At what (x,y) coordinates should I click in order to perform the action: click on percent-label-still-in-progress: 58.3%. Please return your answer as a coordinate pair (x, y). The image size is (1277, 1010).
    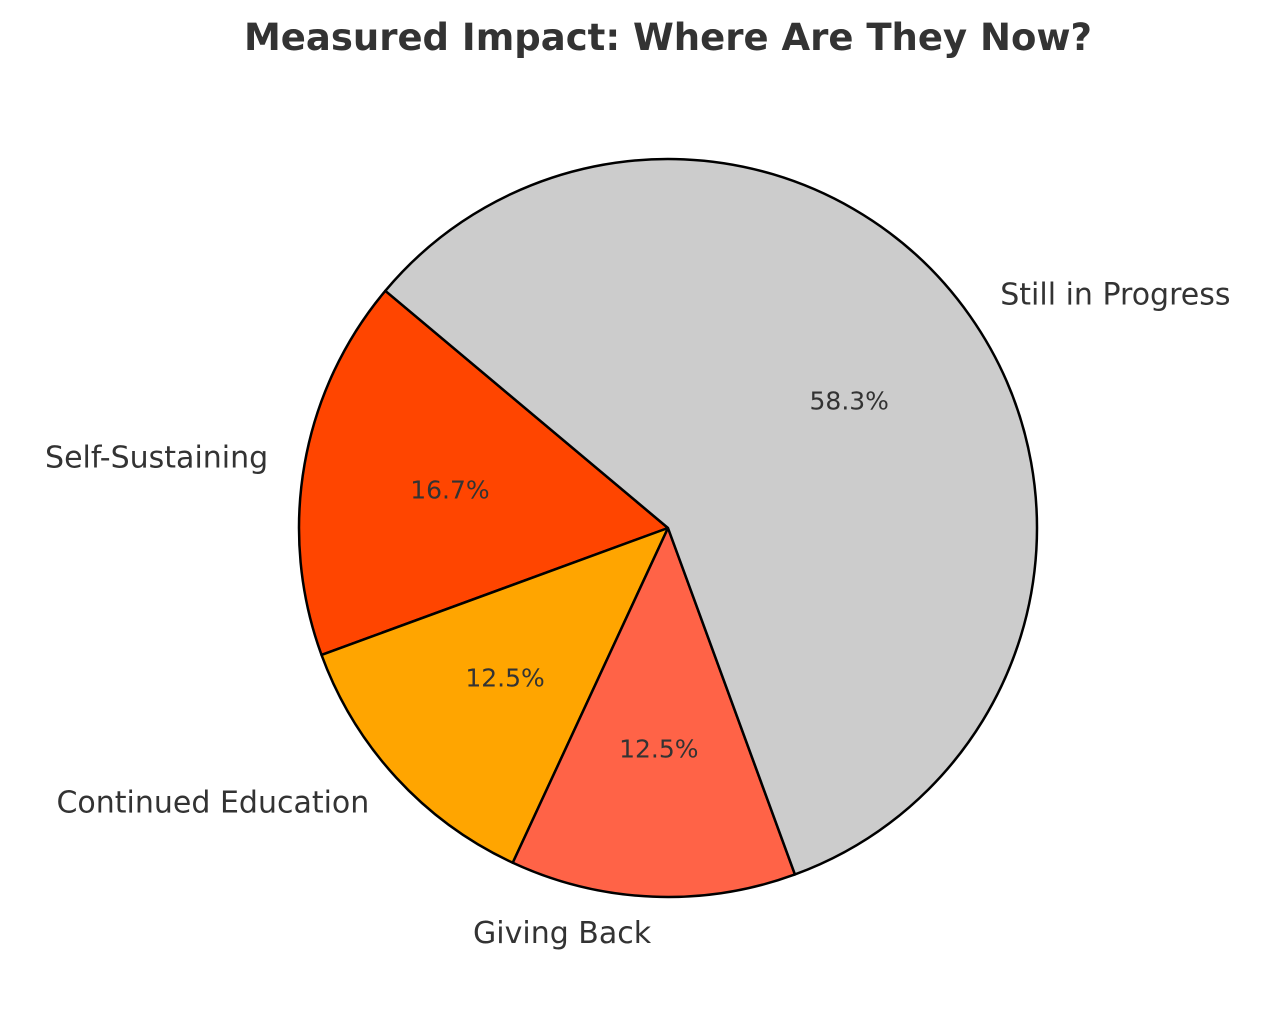
    Looking at the image, I should click on (849, 400).